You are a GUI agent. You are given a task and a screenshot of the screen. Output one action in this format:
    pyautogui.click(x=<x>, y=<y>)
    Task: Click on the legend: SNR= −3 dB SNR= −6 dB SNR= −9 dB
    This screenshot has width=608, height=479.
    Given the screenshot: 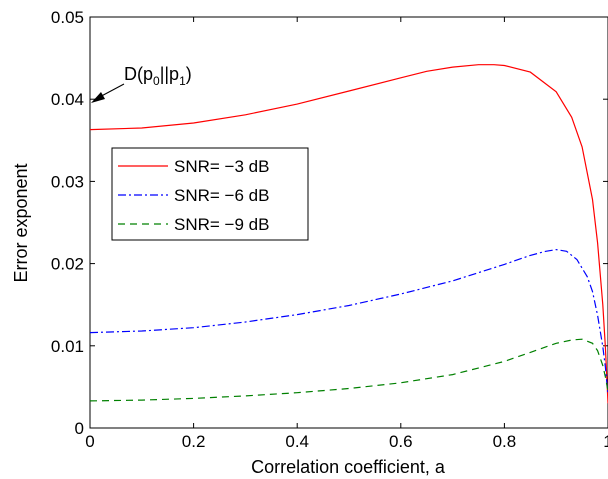 What is the action you would take?
    pyautogui.click(x=210, y=194)
    